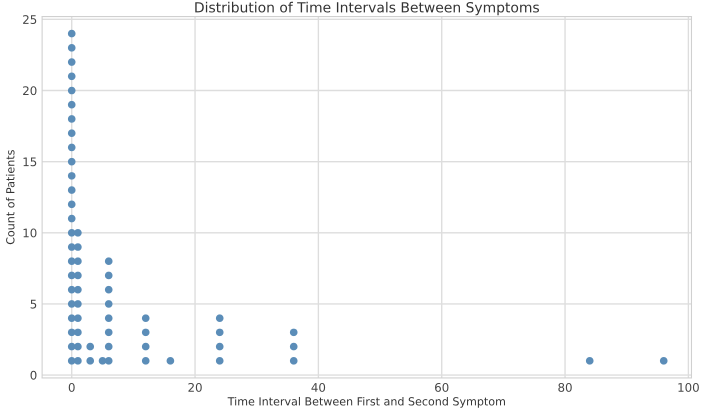  What do you see at coordinates (10, 197) in the screenshot?
I see `y-axis-title: Count of Patients` at bounding box center [10, 197].